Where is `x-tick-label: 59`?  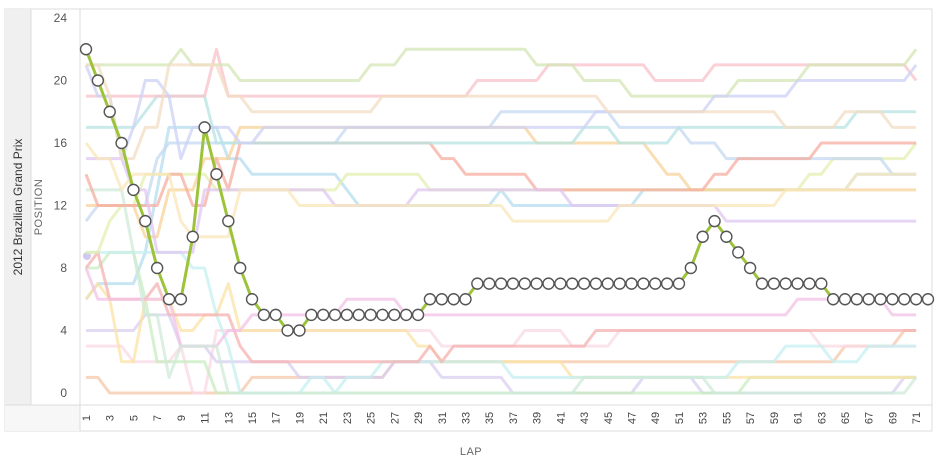
x-tick-label: 59 is located at coordinates (775, 418).